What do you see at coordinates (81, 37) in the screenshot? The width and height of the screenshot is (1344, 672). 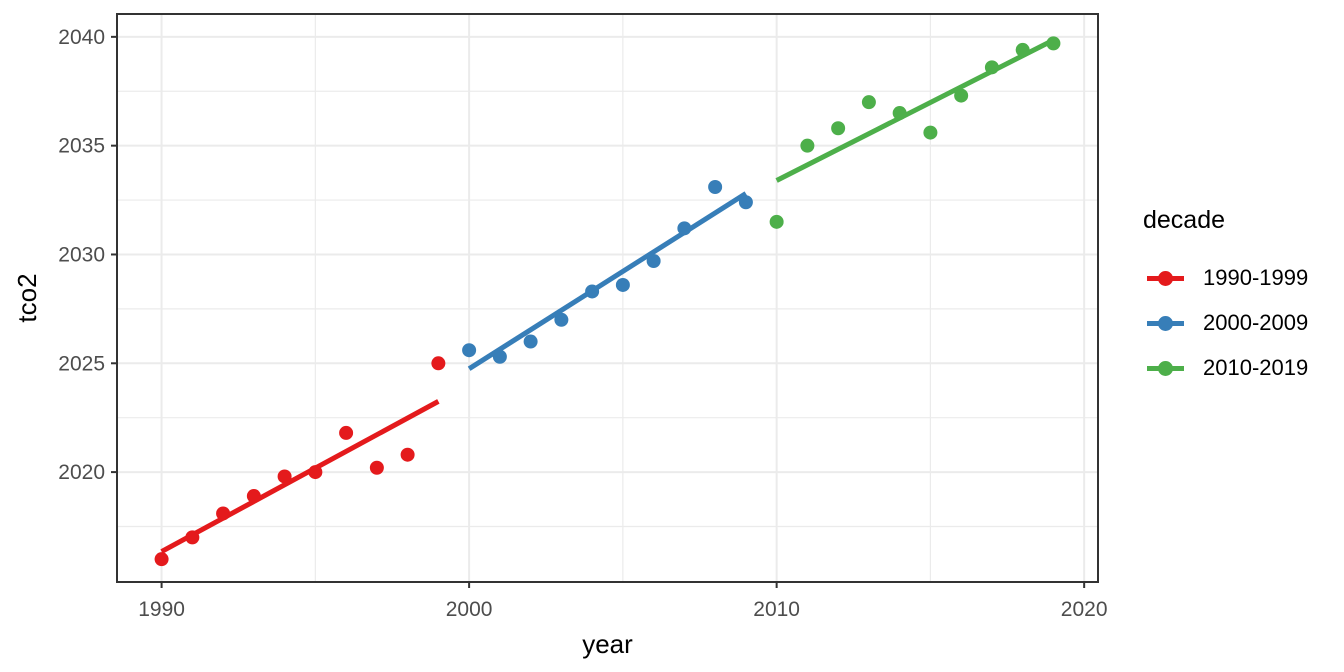 I see `y-tick-label: 2040` at bounding box center [81, 37].